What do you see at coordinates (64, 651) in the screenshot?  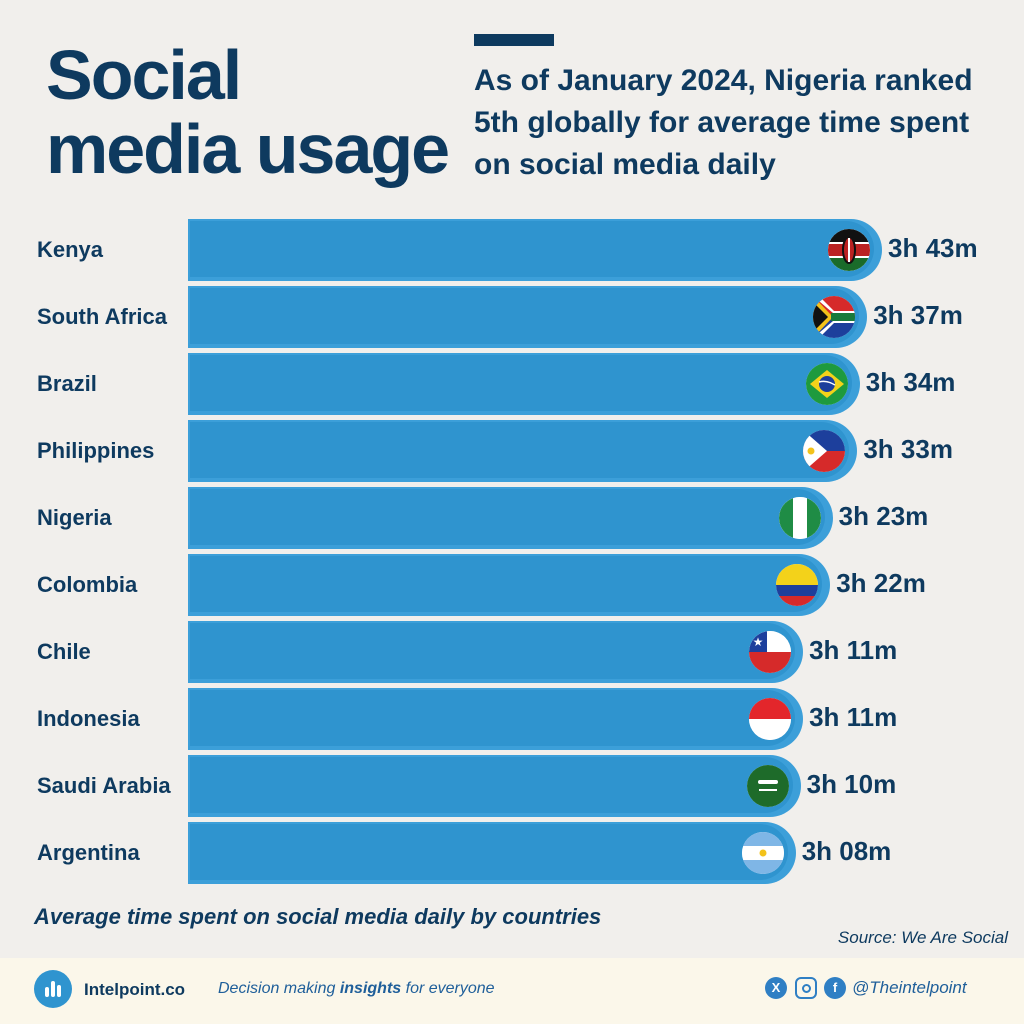 I see `country-label-chile: Chile` at bounding box center [64, 651].